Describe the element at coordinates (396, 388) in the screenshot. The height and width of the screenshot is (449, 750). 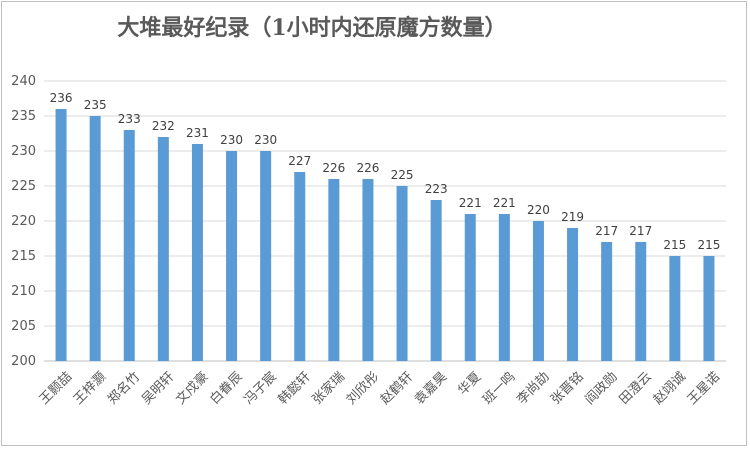
I see `category-label: 赵鹤轩` at that location.